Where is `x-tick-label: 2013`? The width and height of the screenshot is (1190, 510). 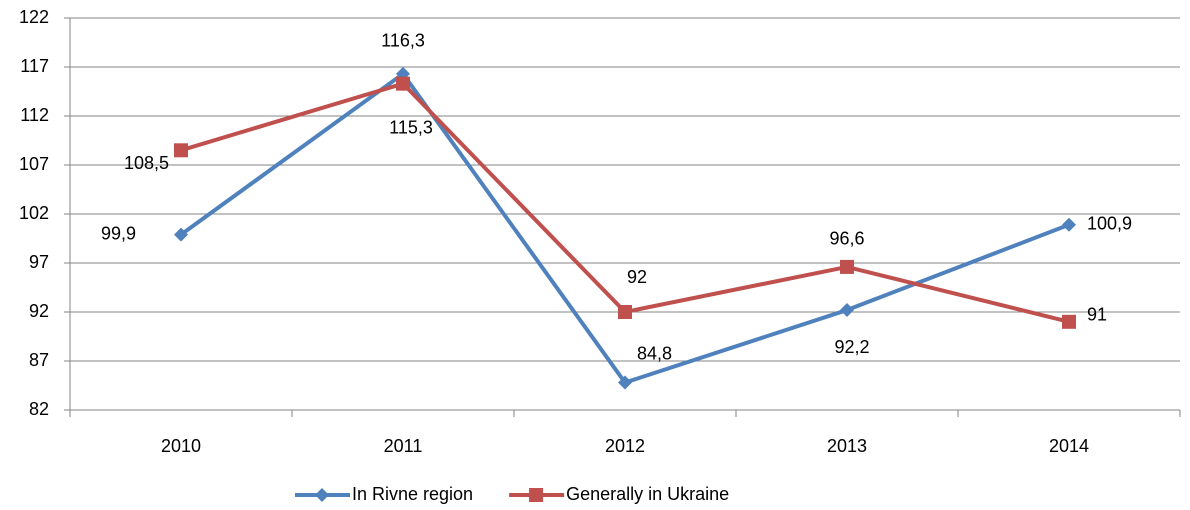
x-tick-label: 2013 is located at coordinates (847, 446).